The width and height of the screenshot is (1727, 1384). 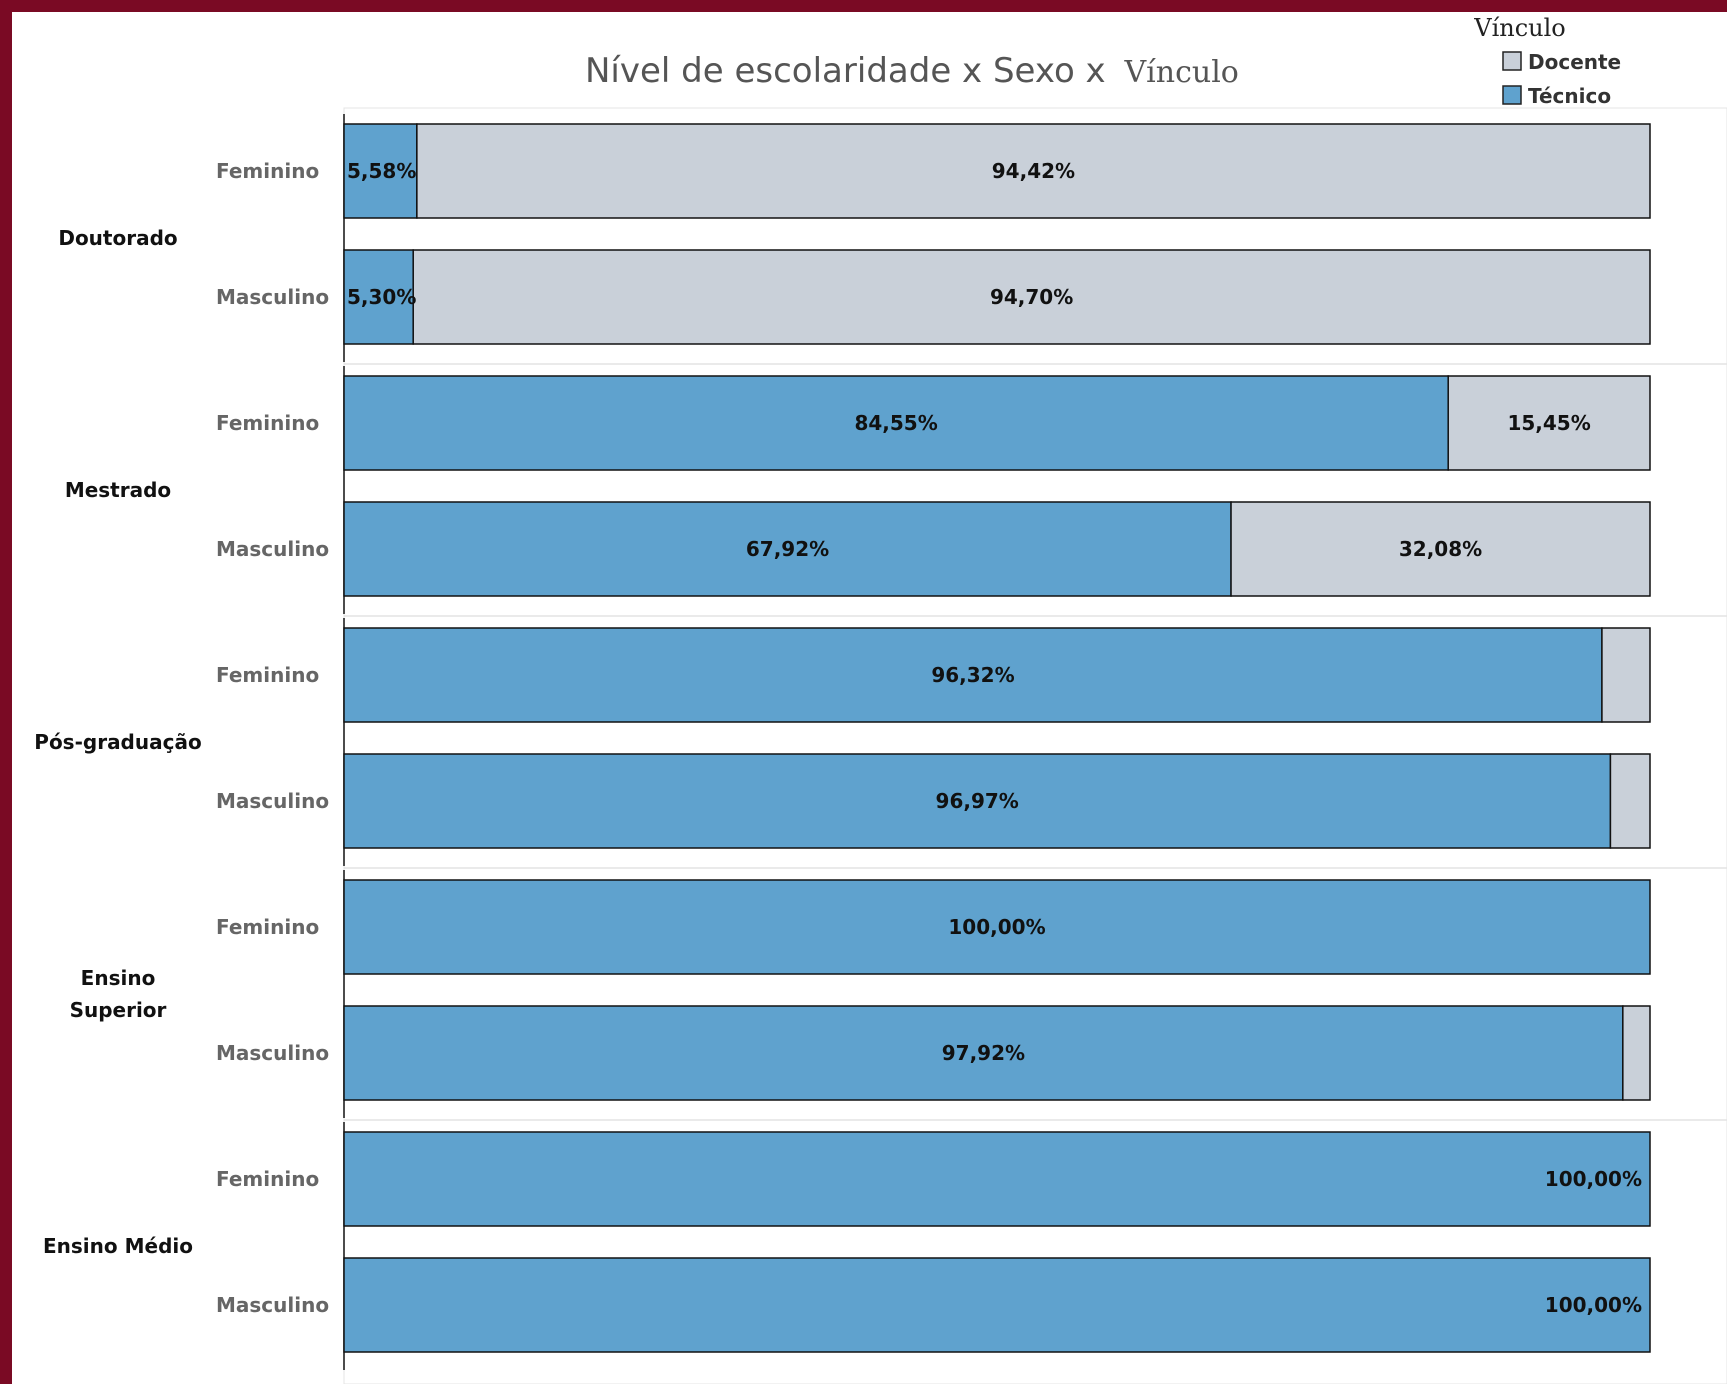 What do you see at coordinates (381, 171) in the screenshot?
I see `value-label-tecnico: 5,58%` at bounding box center [381, 171].